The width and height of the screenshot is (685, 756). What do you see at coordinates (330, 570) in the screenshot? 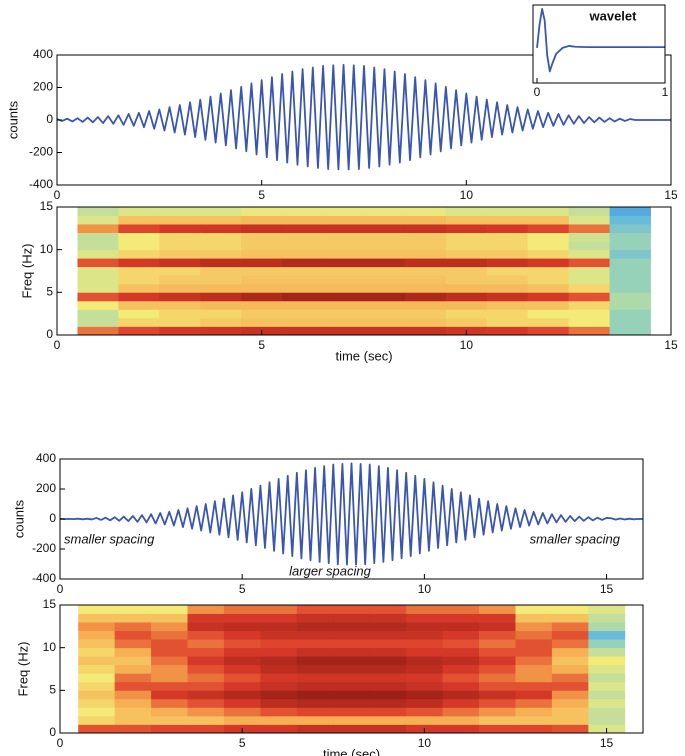
I see `annotation: larger spacing` at bounding box center [330, 570].